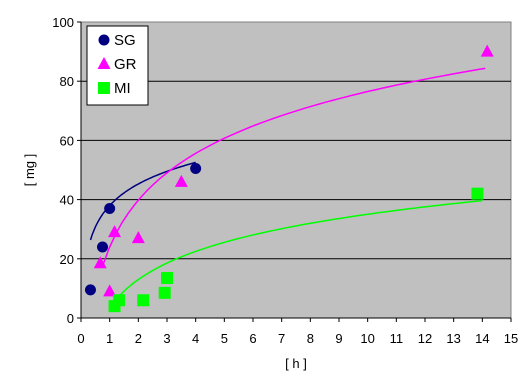  Describe the element at coordinates (297, 332) in the screenshot. I see `x-axis-ticks: 0 1 2 3 4 5 6 7 8 9 10 11 12 13 14 15` at that location.